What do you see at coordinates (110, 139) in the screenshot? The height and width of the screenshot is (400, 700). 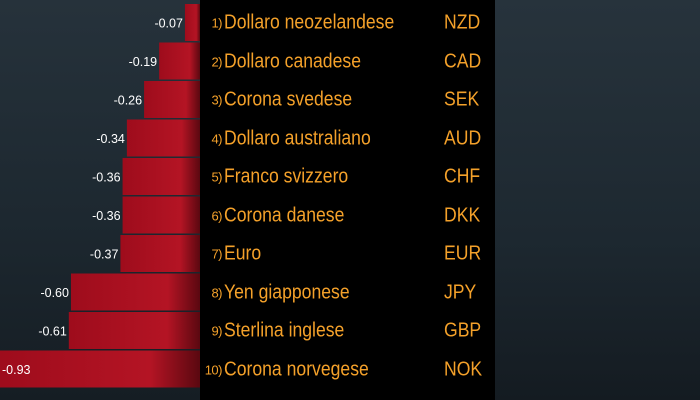 I see `value-label: -0.34` at bounding box center [110, 139].